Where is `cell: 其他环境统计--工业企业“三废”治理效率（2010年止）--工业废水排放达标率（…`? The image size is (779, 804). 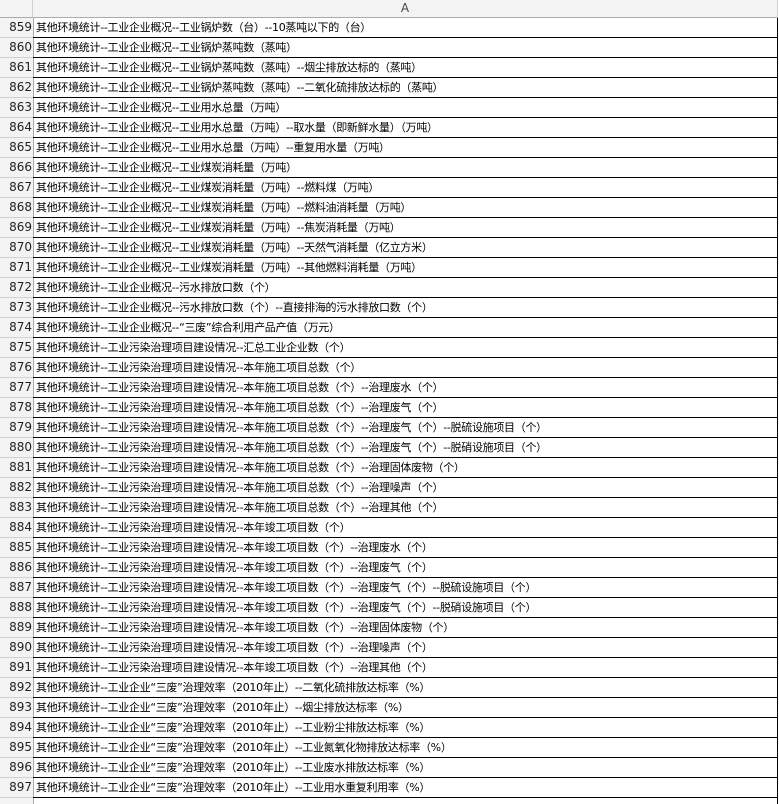
cell: 其他环境统计--工业企业“三废”治理效率（2010年止）--工业废水排放达标率（… is located at coordinates (405, 768).